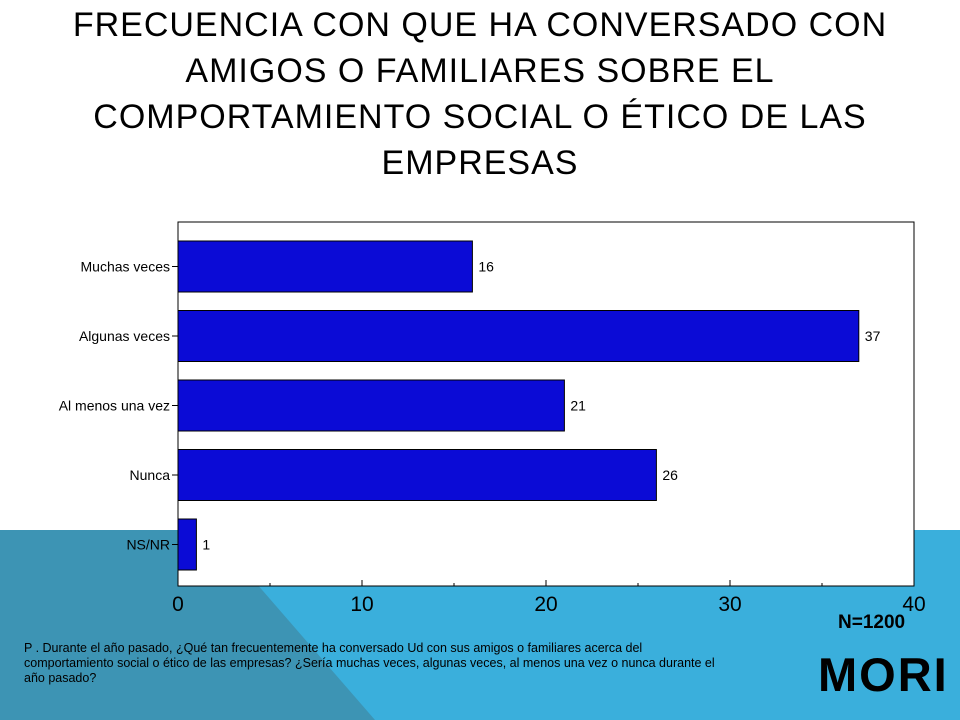 The height and width of the screenshot is (720, 960). What do you see at coordinates (150, 475) in the screenshot?
I see `category-label: Nunca` at bounding box center [150, 475].